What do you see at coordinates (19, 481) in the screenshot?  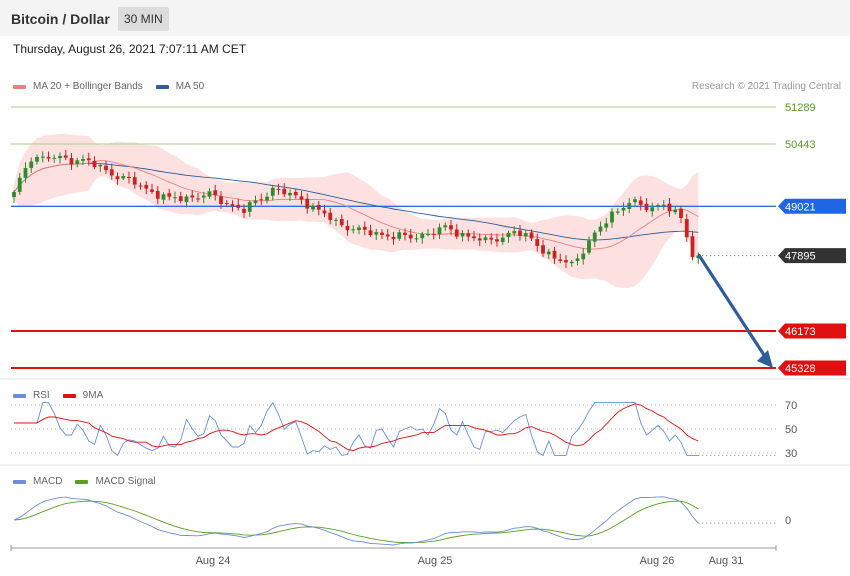 I see `macd-swatch` at bounding box center [19, 481].